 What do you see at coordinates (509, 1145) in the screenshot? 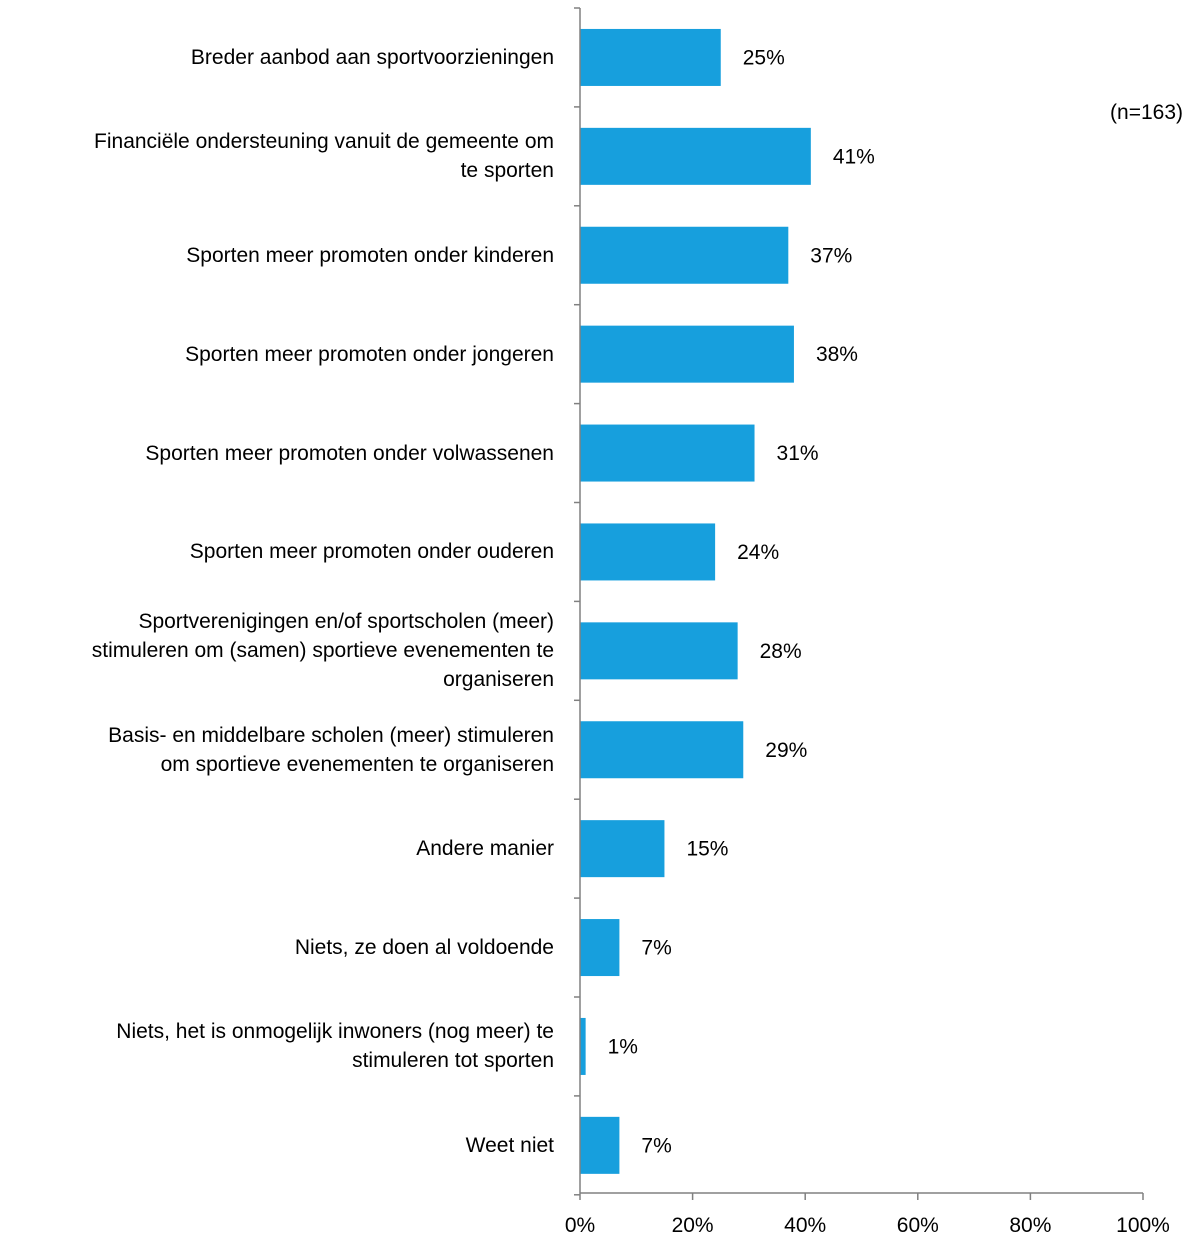
I see `category-label-line: Weet niet` at bounding box center [509, 1145].